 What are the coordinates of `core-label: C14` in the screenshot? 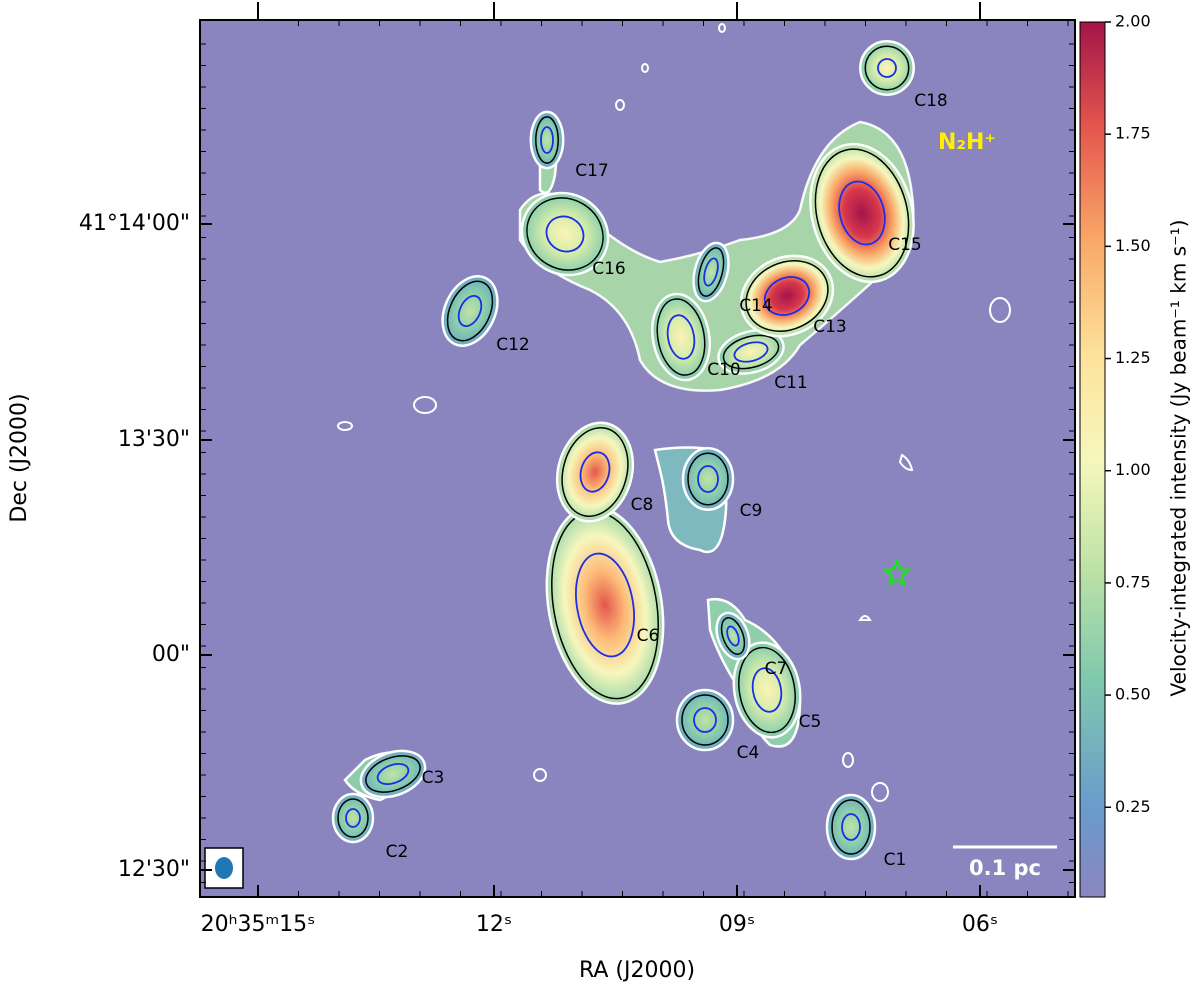 It's located at (756, 306).